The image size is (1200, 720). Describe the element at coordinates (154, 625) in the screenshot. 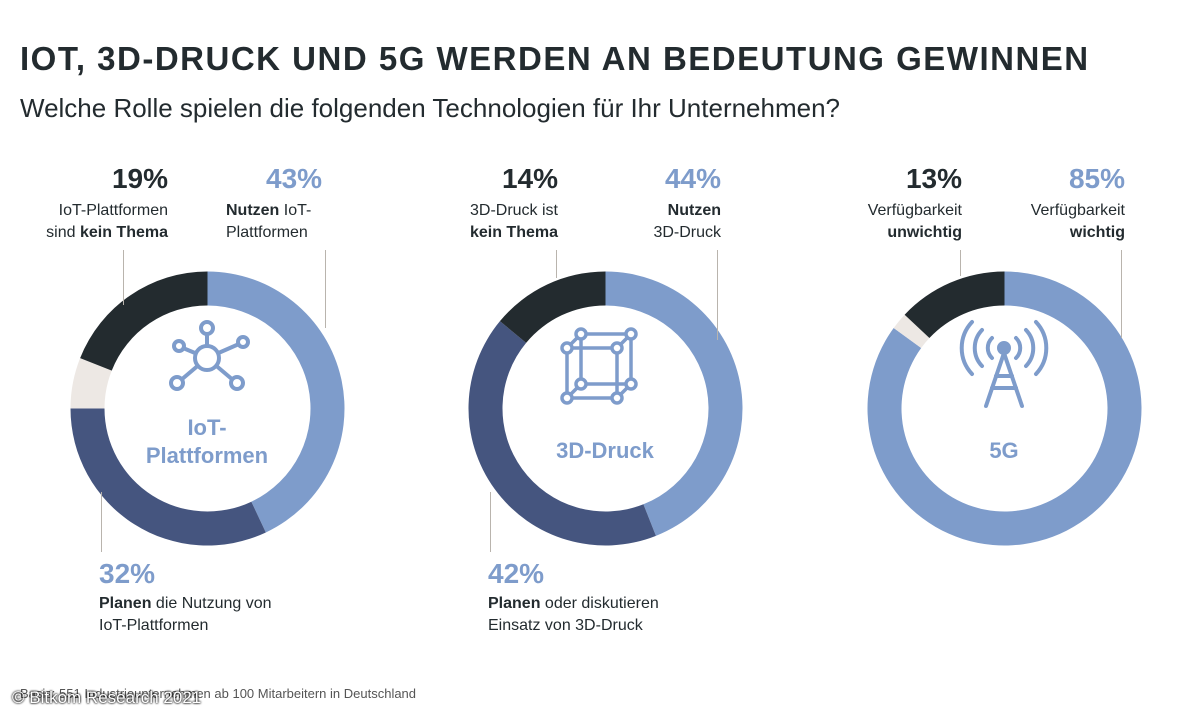

I see `label-iot-mid-line2: IoT-Plattformen` at that location.